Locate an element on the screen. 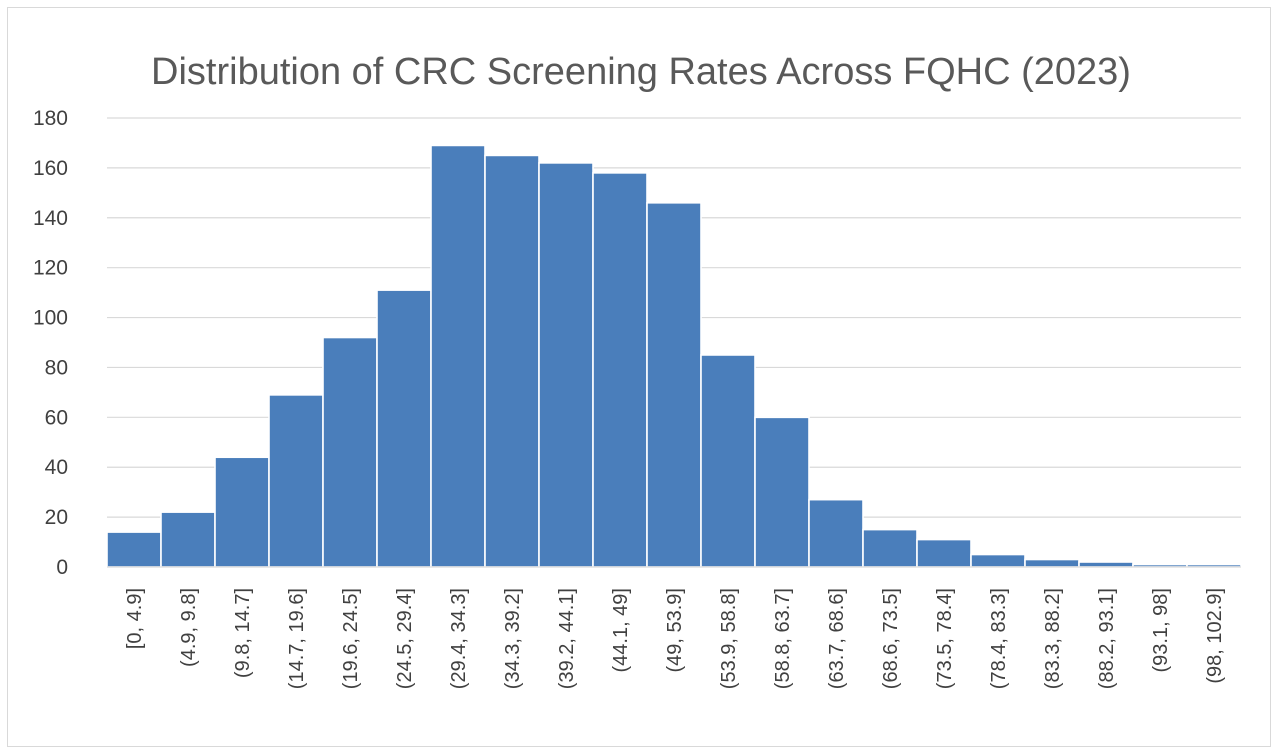  x-tick-label: (73.5, 78.4] is located at coordinates (945, 638).